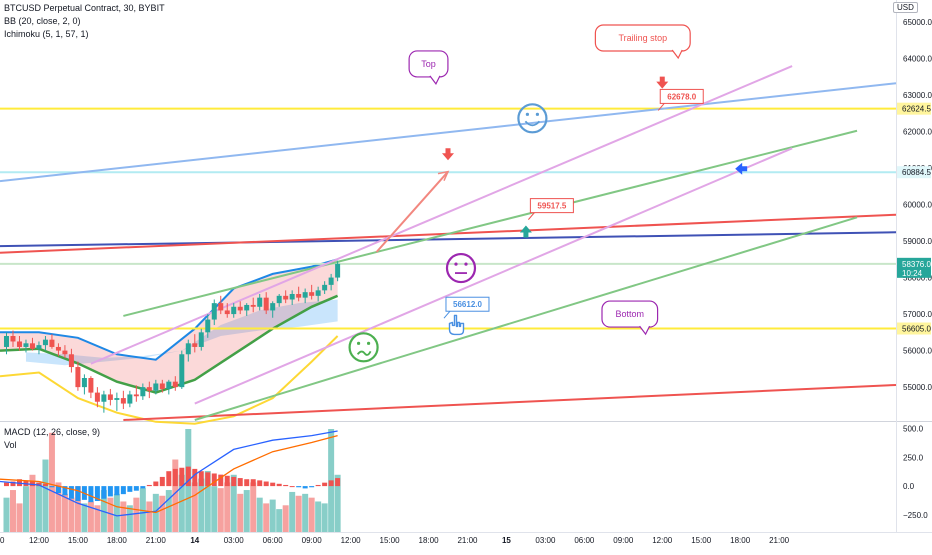  What do you see at coordinates (447, 314) in the screenshot?
I see `price-note-pointer` at bounding box center [447, 314].